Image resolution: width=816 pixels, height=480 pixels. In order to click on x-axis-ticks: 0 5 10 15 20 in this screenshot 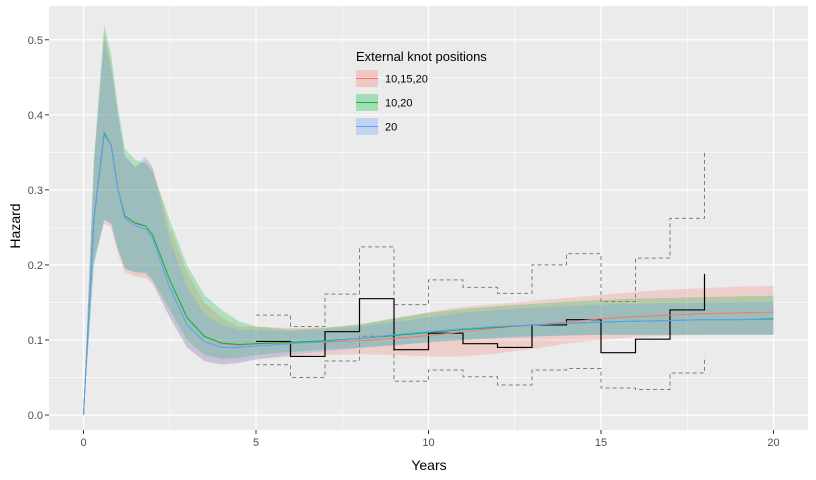, I will do `click(430, 439)`.